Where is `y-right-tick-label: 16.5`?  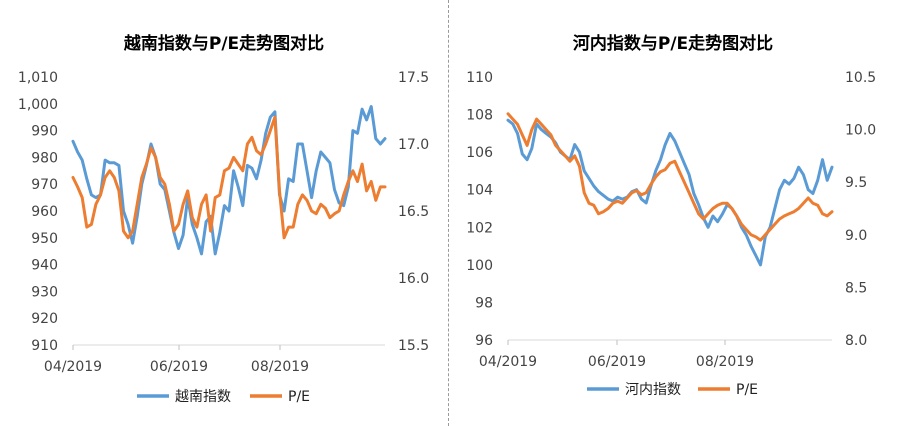
y-right-tick-label: 16.5 is located at coordinates (413, 212).